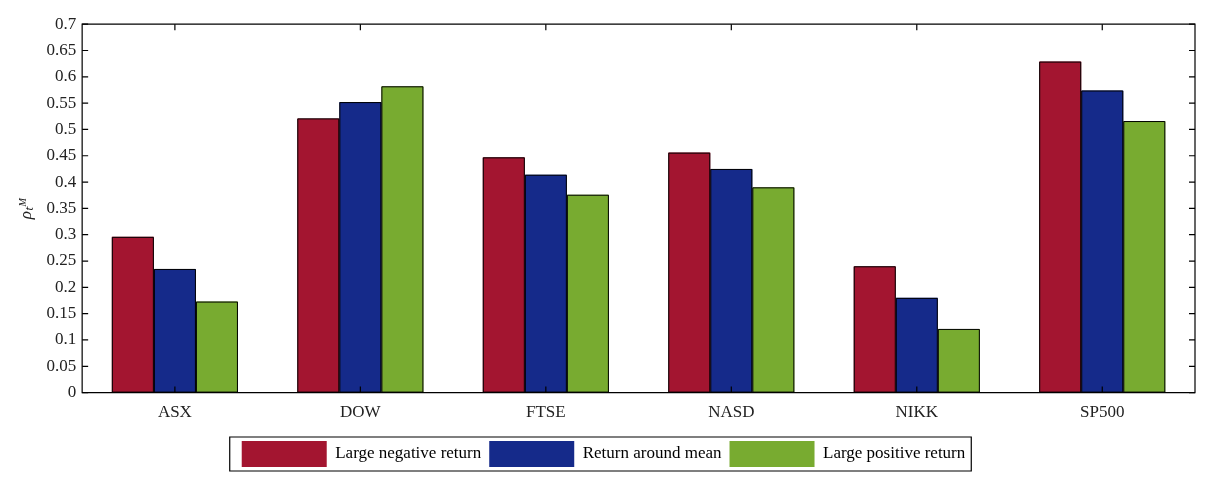 This screenshot has width=1215, height=485. I want to click on y-tick-label: 0.4, so click(65, 181).